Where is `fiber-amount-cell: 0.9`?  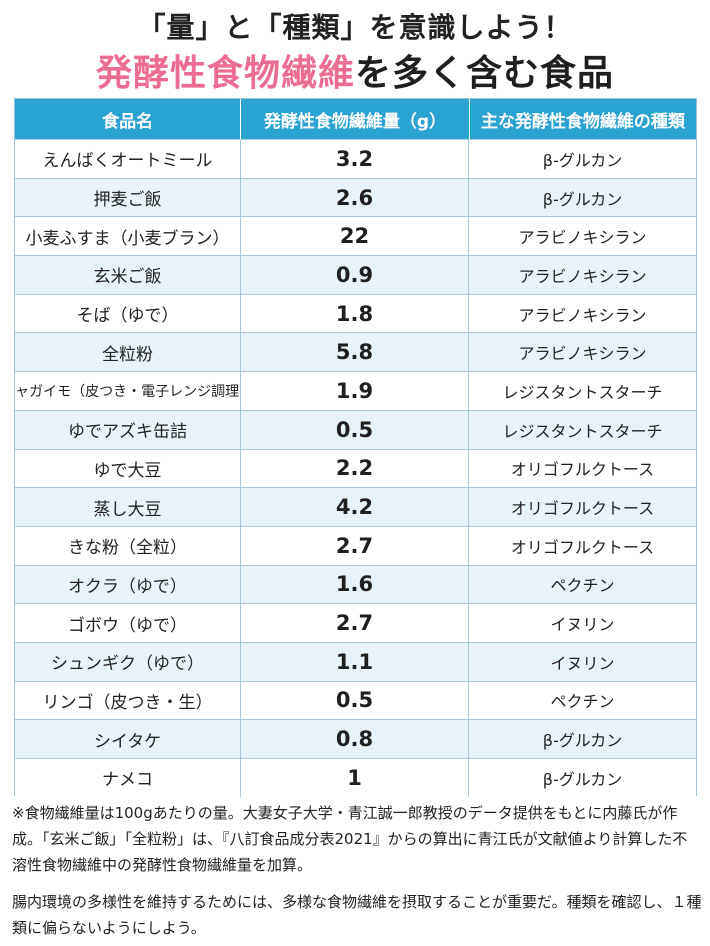 fiber-amount-cell: 0.9 is located at coordinates (355, 275).